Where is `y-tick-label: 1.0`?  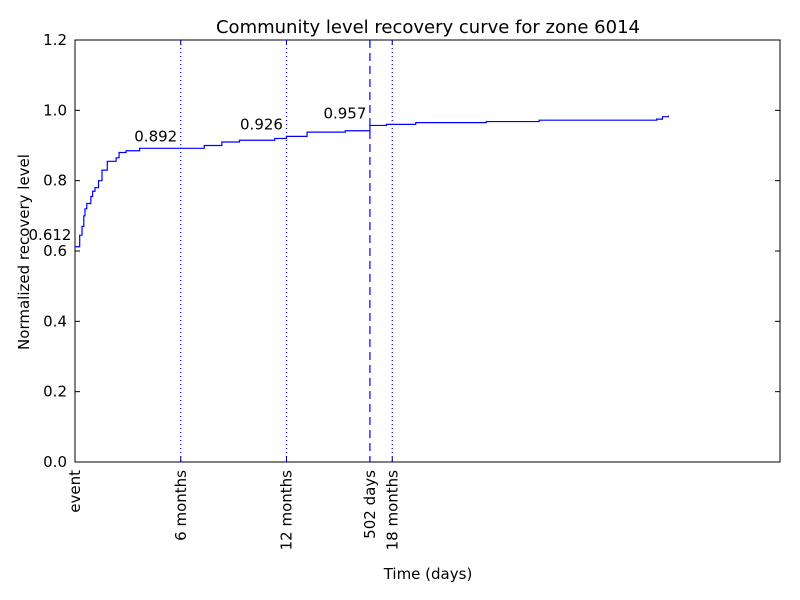 y-tick-label: 1.0 is located at coordinates (55, 110).